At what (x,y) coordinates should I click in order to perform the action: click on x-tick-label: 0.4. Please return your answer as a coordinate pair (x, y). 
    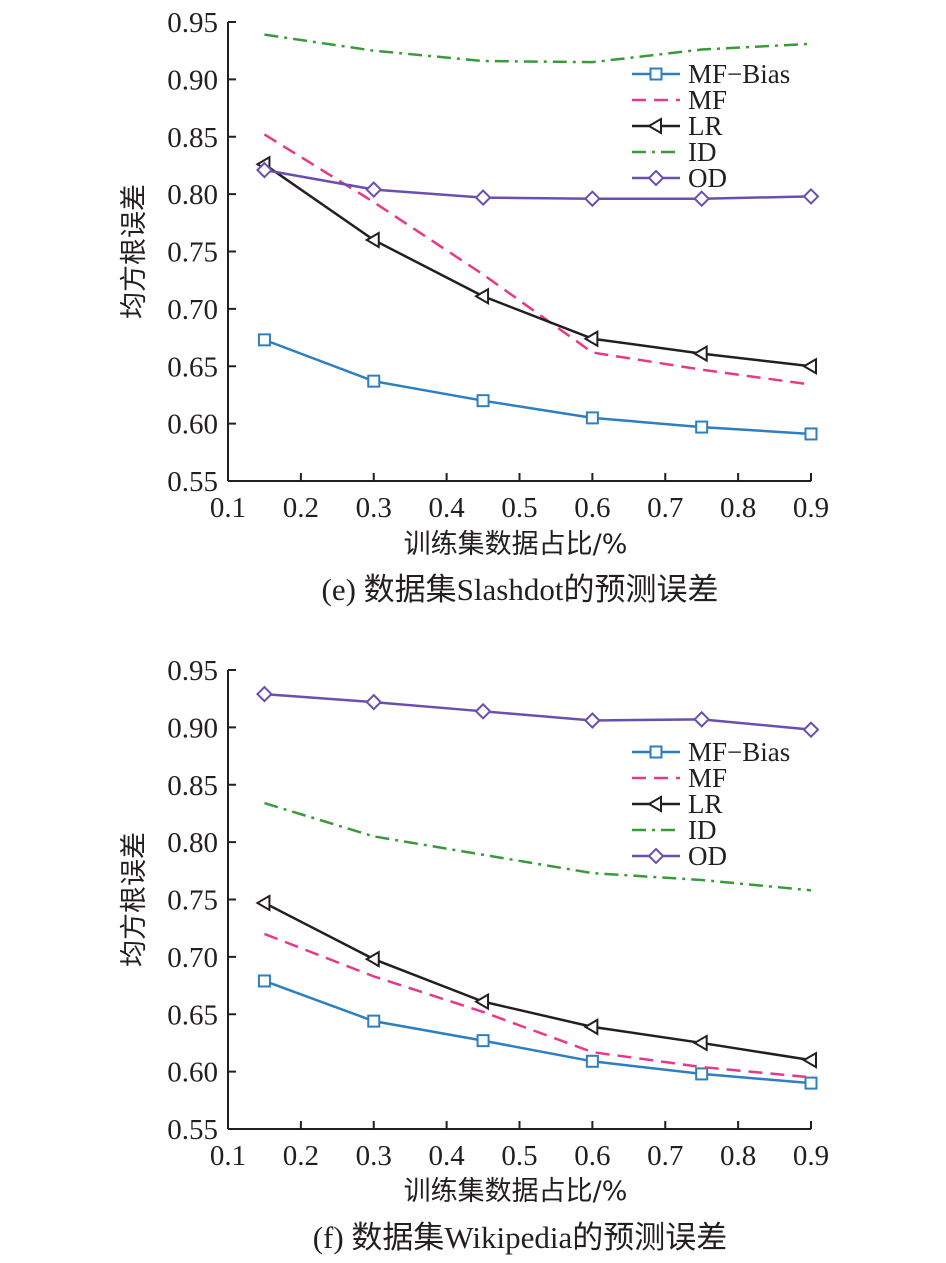
    Looking at the image, I should click on (447, 1156).